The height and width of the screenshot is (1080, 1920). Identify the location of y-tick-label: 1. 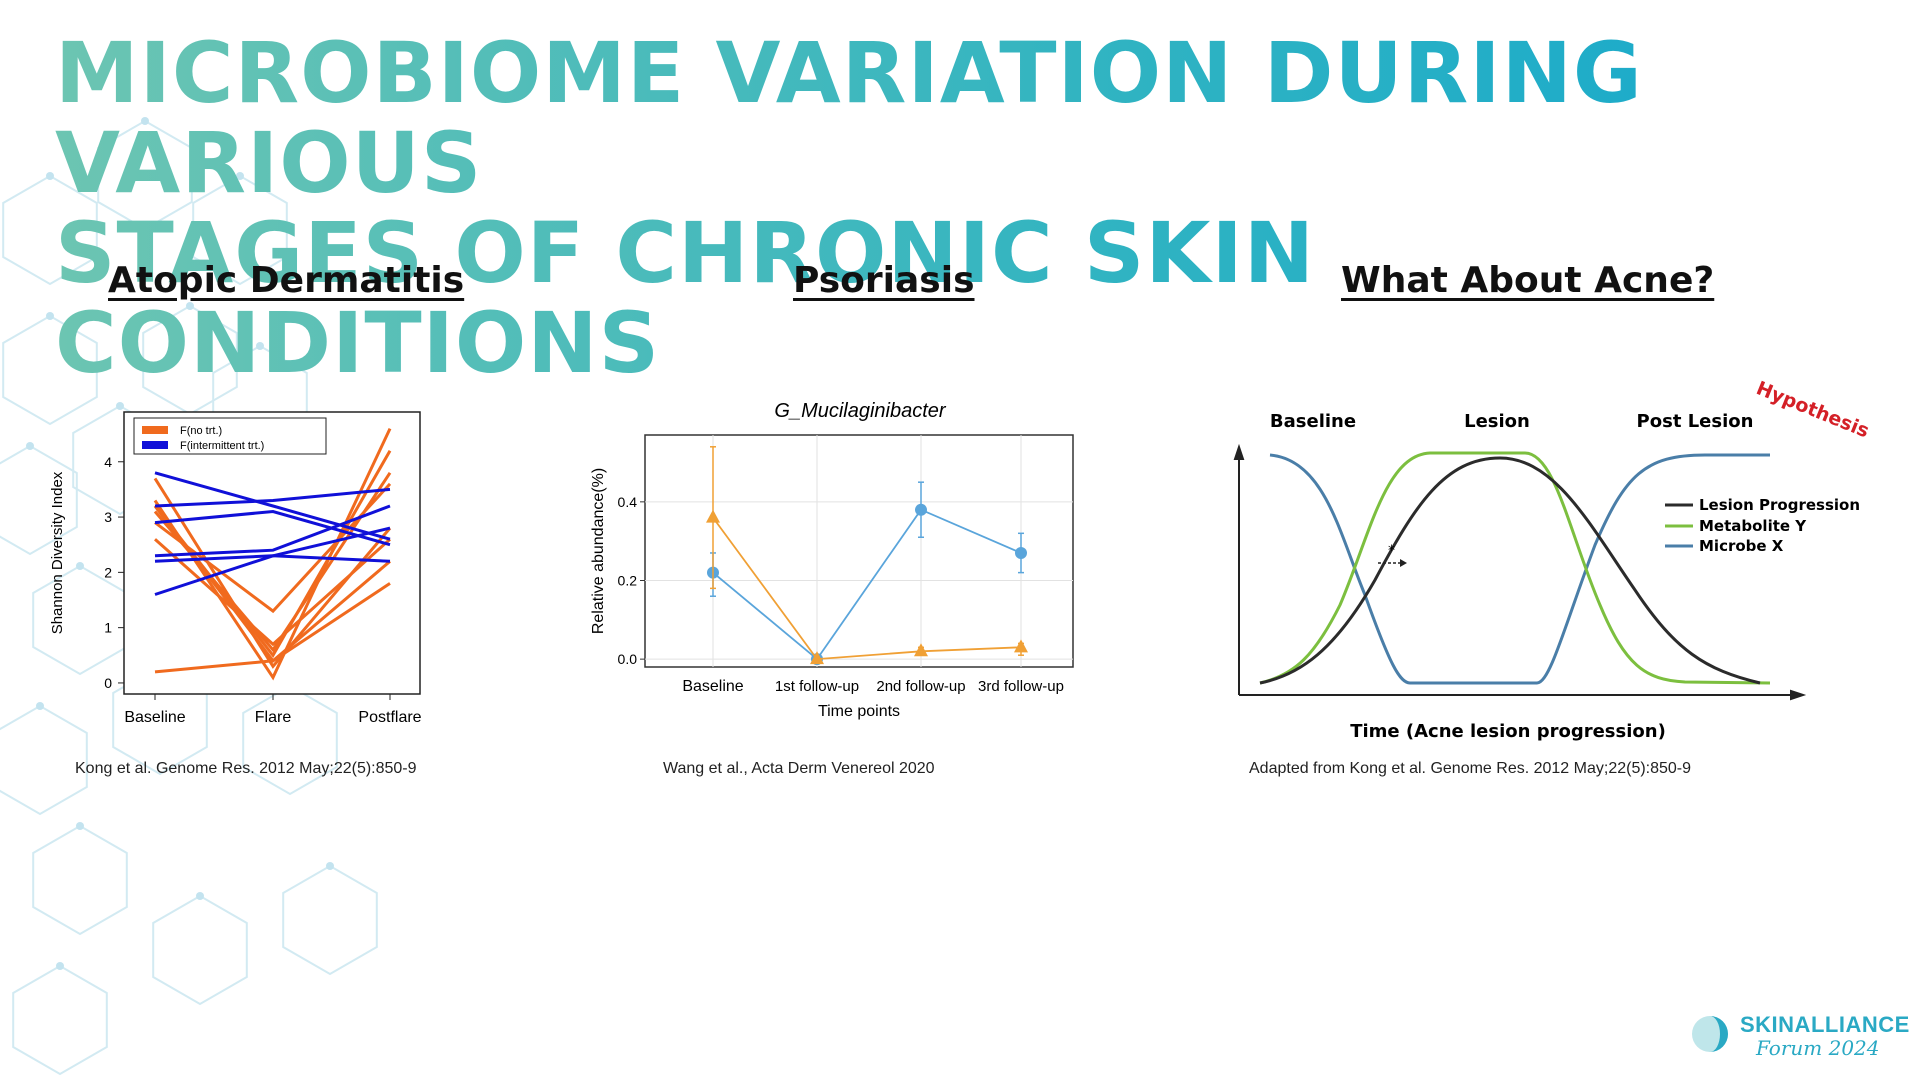
(108, 628).